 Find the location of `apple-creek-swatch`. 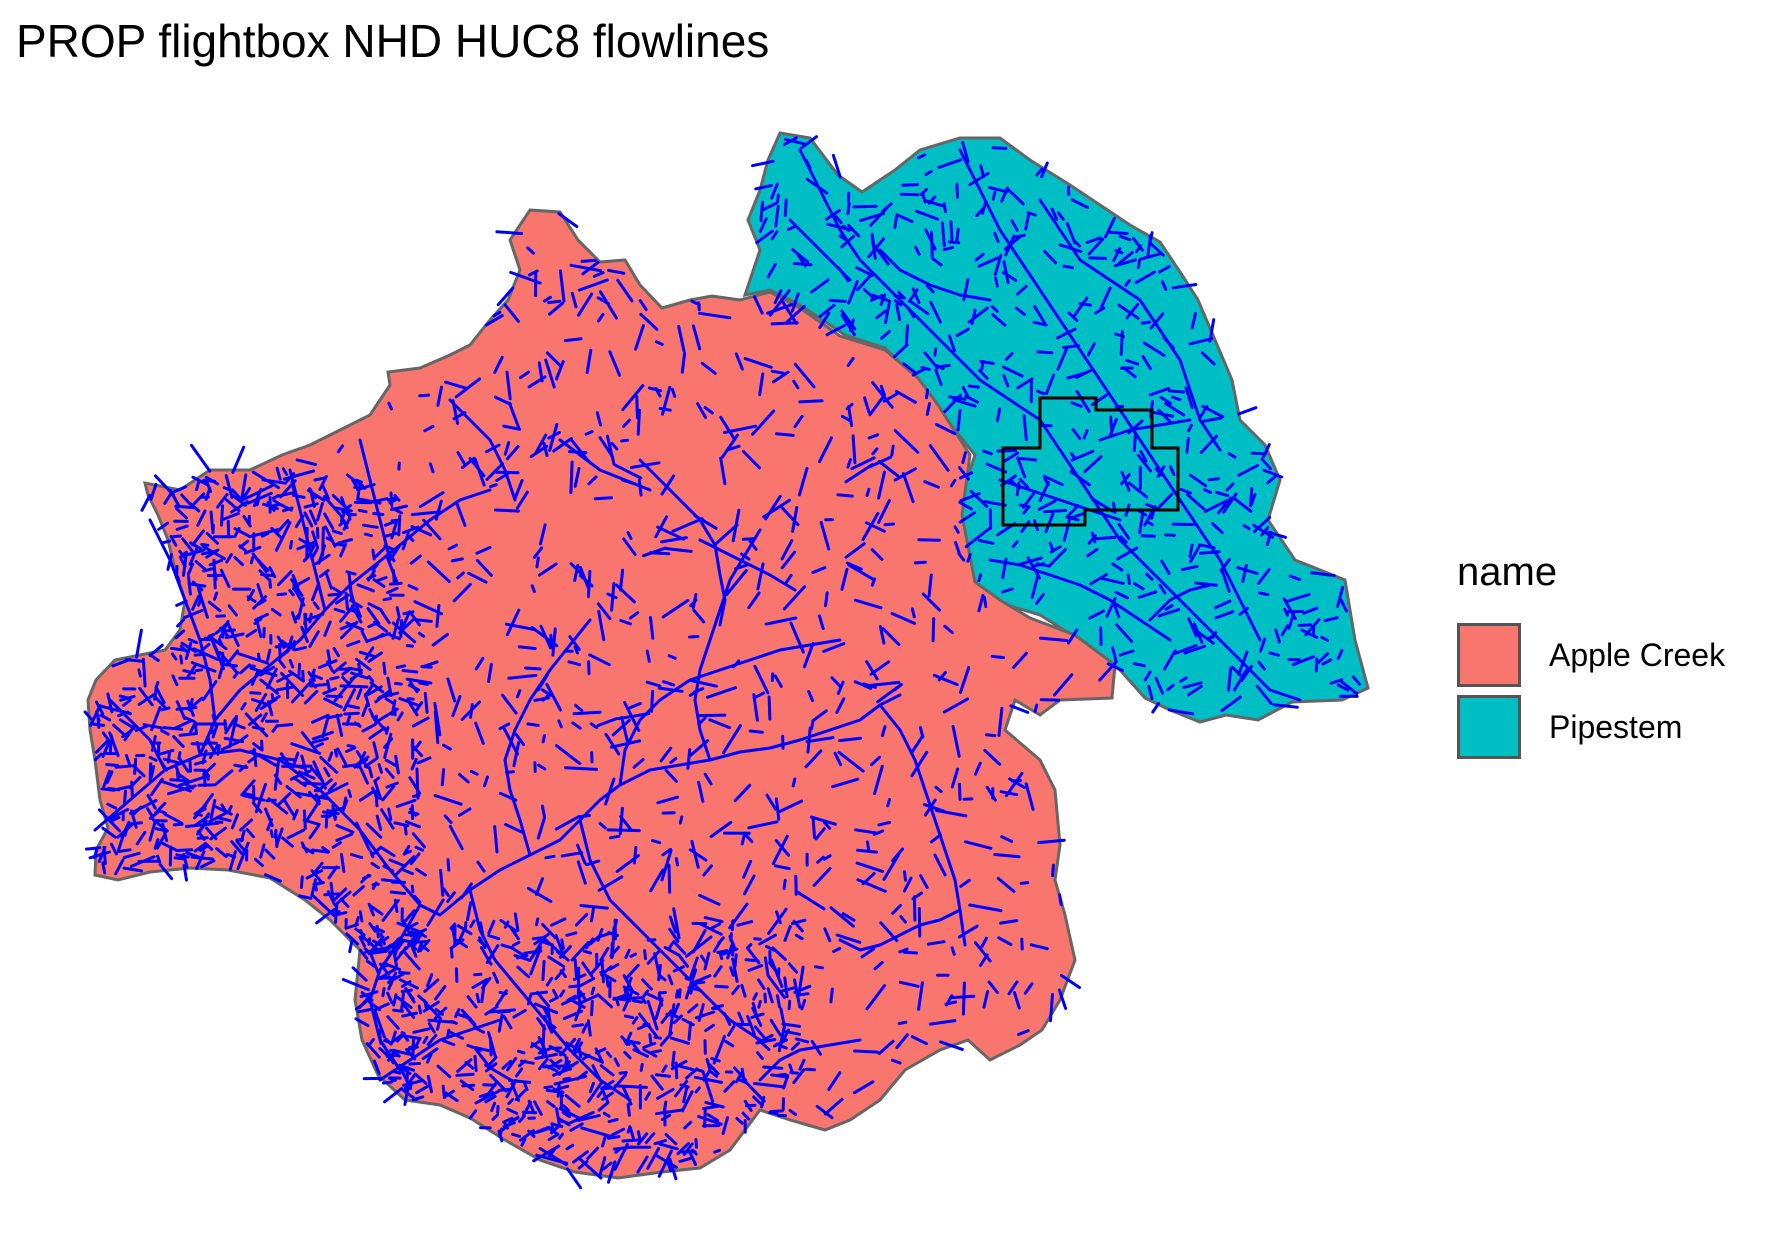

apple-creek-swatch is located at coordinates (1489, 655).